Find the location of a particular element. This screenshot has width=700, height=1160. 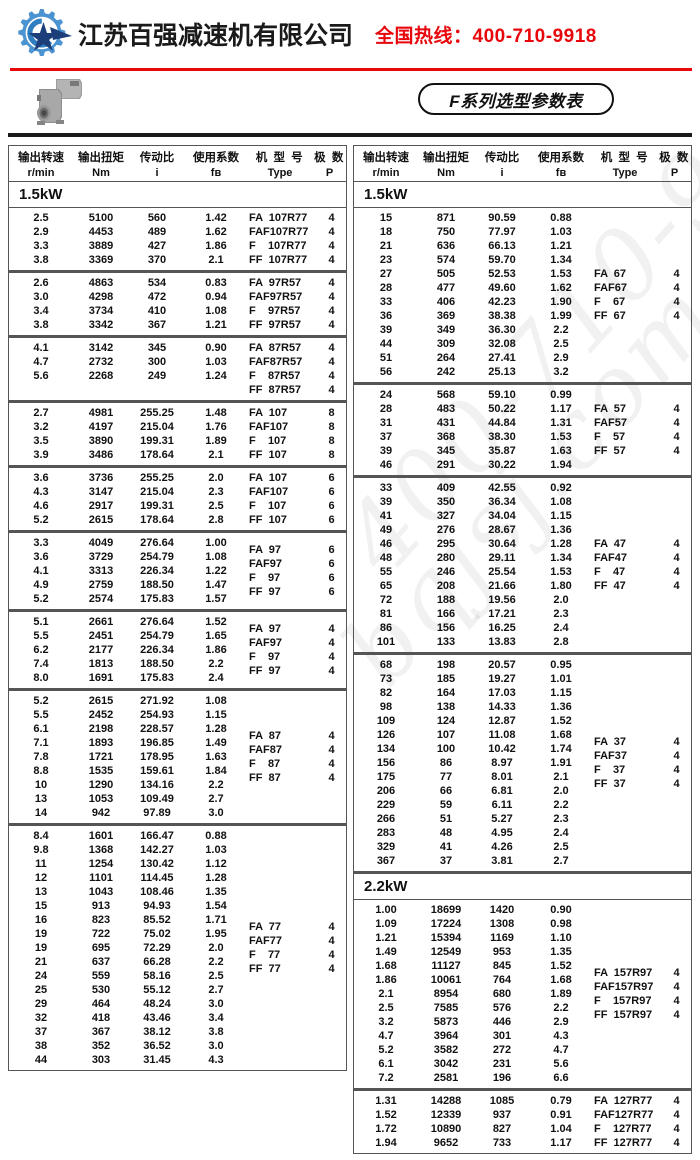

cell-model-type: FA 107 is located at coordinates (268, 413).